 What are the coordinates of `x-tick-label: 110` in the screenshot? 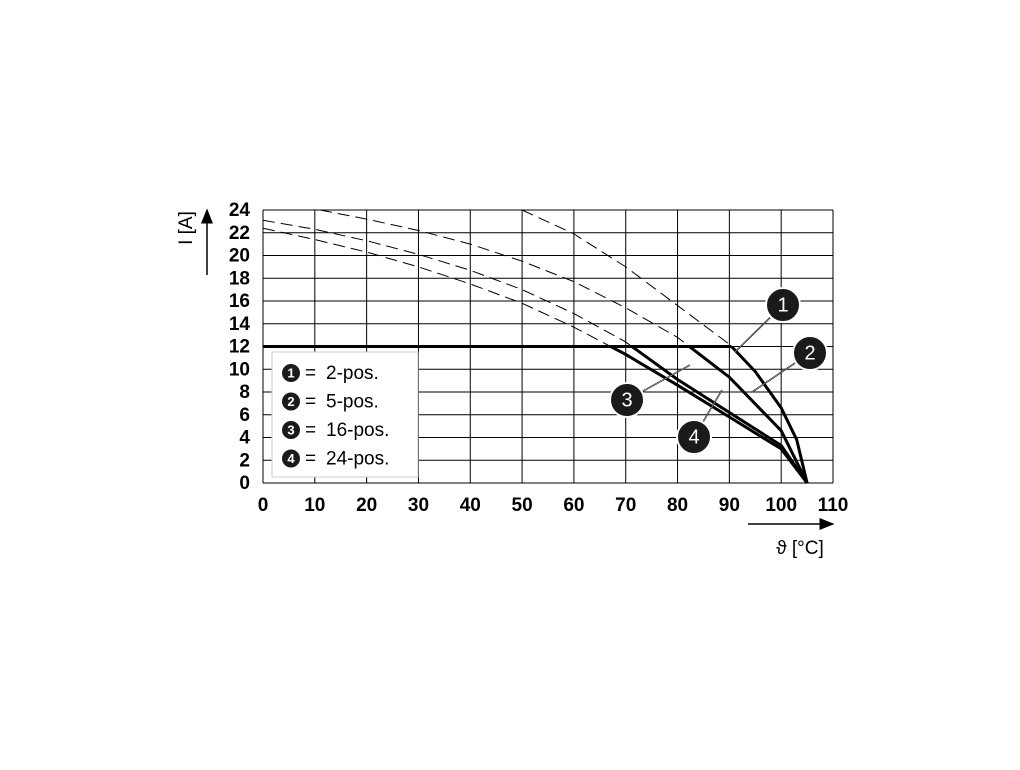 It's located at (833, 505).